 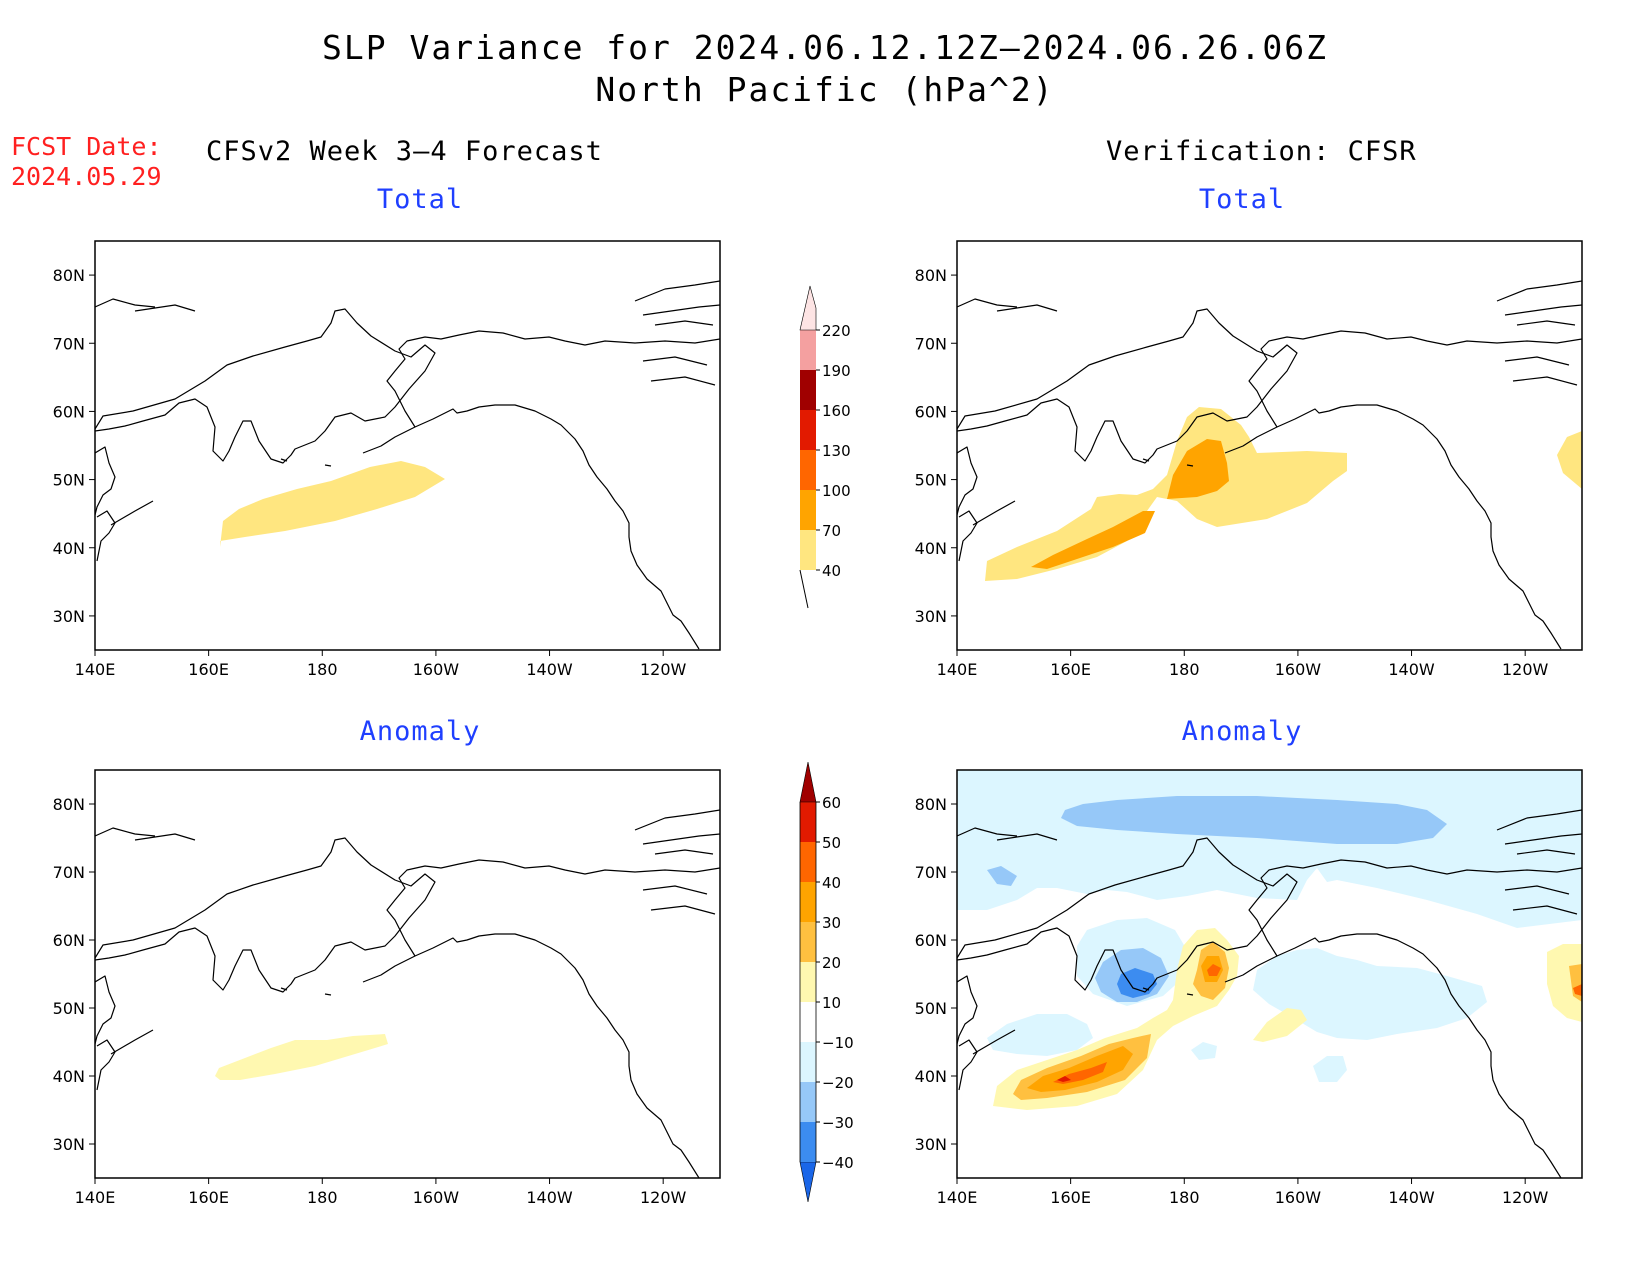 What do you see at coordinates (804, 589) in the screenshot?
I see `colorbar-tail` at bounding box center [804, 589].